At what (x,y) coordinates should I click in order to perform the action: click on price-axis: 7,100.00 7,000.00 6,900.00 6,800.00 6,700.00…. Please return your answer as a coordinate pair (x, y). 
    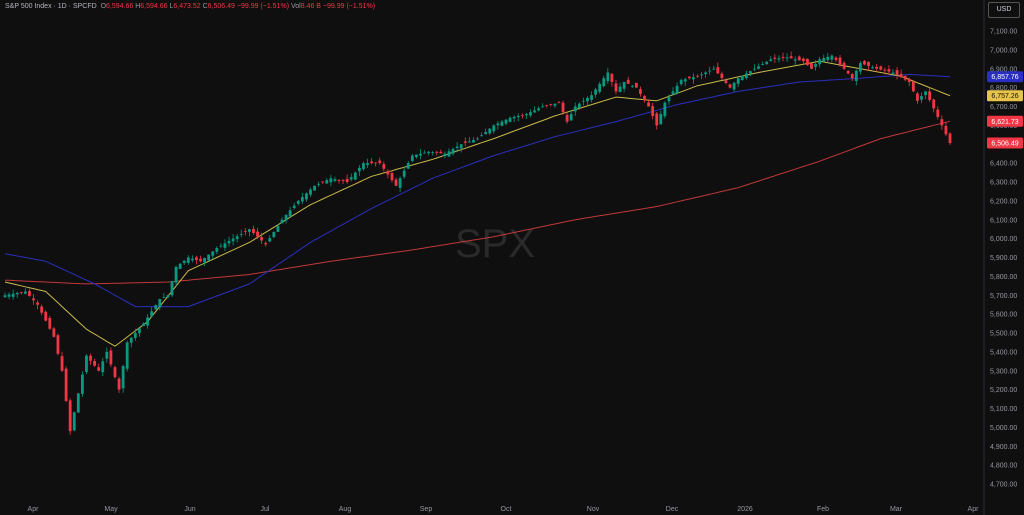
    Looking at the image, I should click on (1003, 259).